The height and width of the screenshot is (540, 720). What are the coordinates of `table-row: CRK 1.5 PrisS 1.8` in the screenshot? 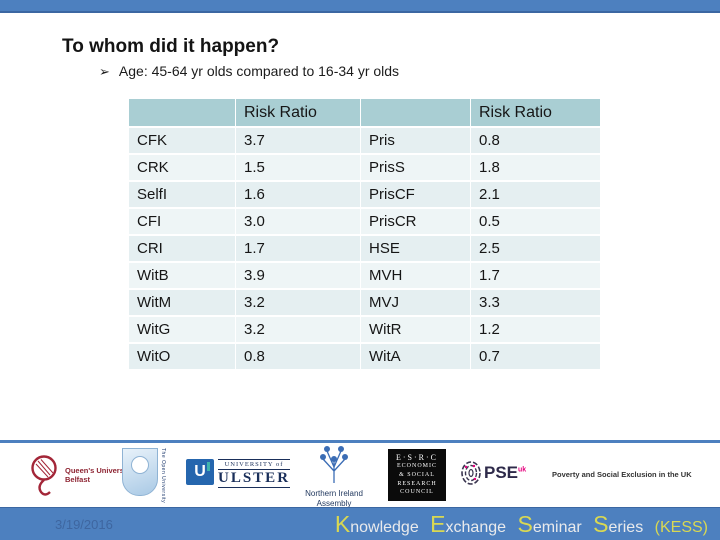 It's located at (364, 167).